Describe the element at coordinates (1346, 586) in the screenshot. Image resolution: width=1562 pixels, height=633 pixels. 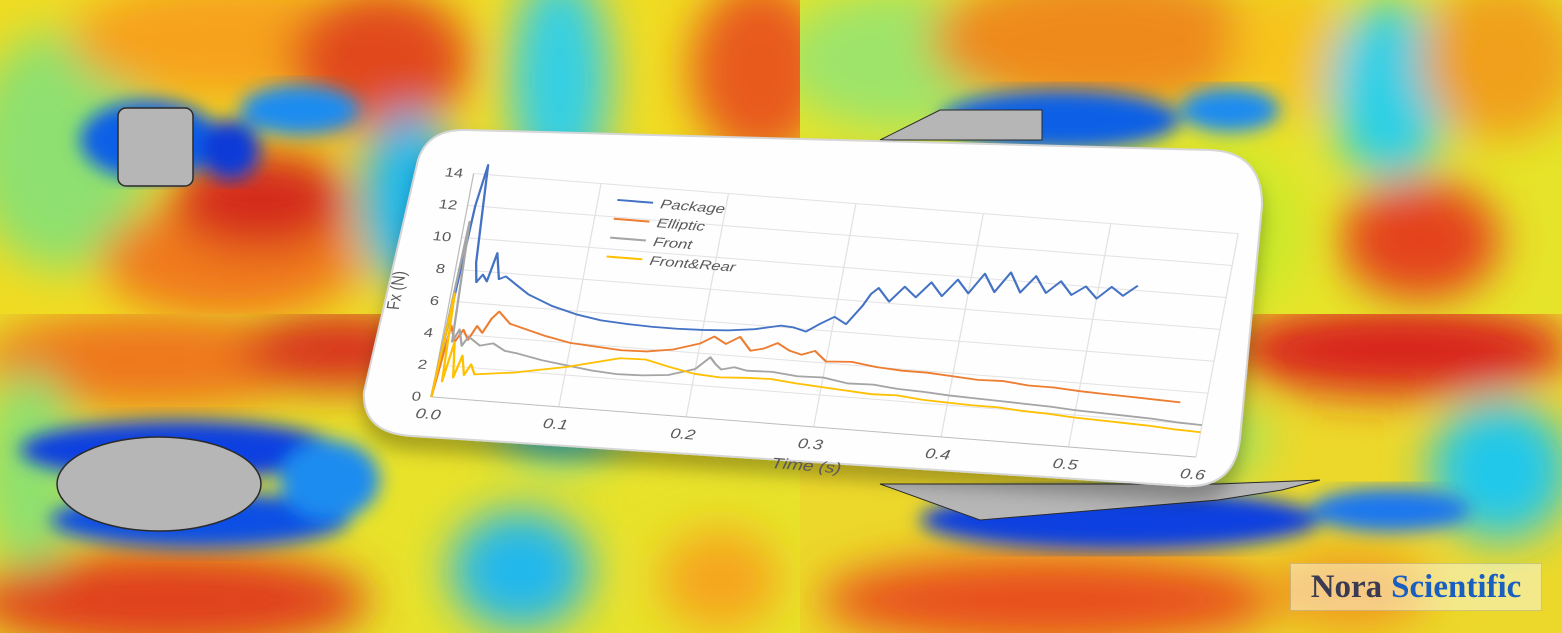
I see `brand-word-1: Nora` at that location.